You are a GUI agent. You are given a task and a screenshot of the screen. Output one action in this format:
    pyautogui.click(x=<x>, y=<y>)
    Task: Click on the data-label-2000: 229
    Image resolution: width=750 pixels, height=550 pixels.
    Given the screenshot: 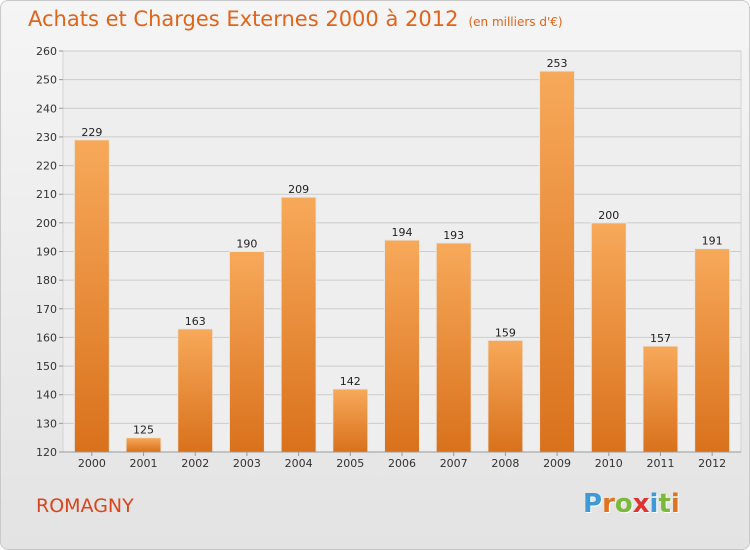 What is the action you would take?
    pyautogui.click(x=91, y=132)
    